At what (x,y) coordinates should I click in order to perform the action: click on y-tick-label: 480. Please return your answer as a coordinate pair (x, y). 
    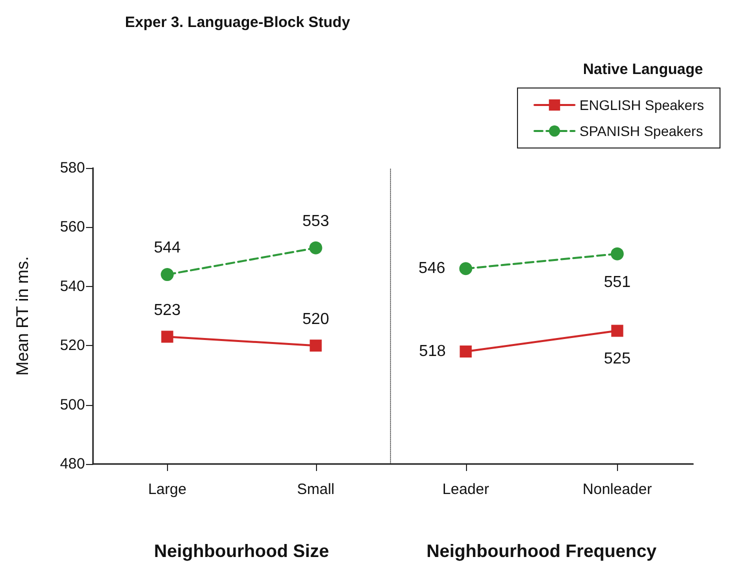
    Looking at the image, I should click on (72, 464).